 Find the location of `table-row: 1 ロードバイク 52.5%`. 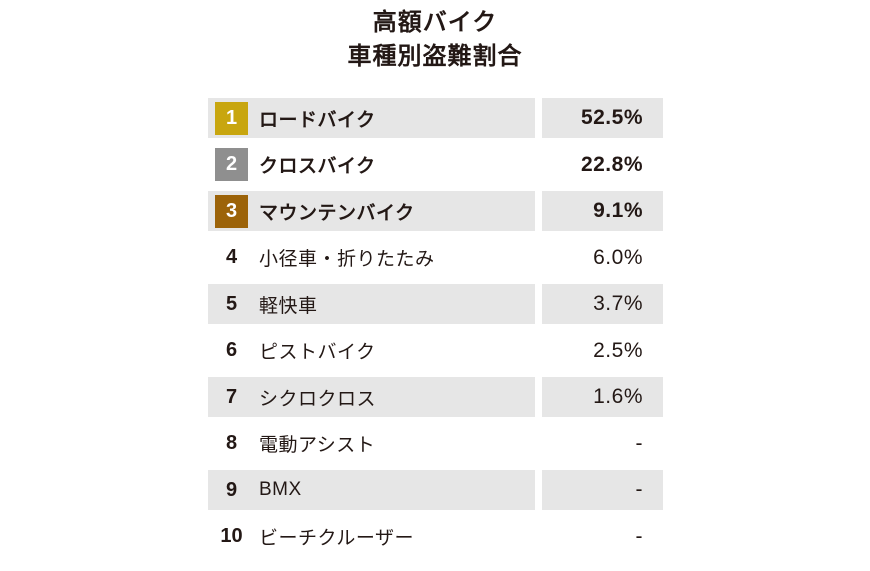

table-row: 1 ロードバイク 52.5% is located at coordinates (435, 118).